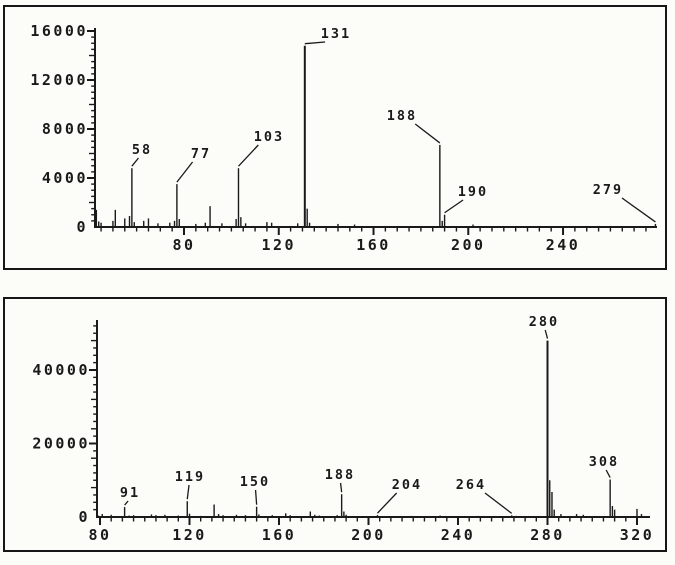  Describe the element at coordinates (201, 154) in the screenshot. I see `peak-annotation-77: 77` at that location.